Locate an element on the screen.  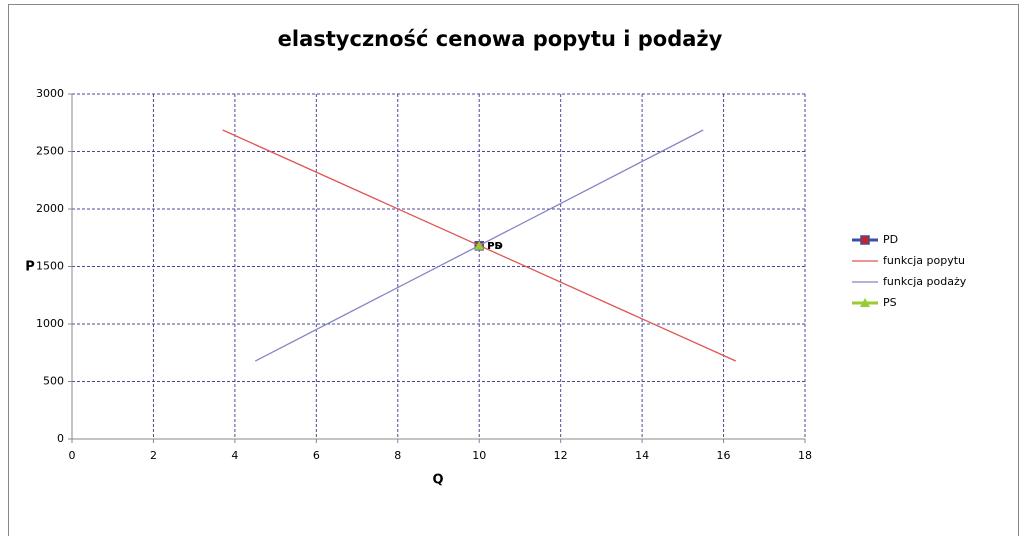
y-axis-label: P is located at coordinates (30, 267).